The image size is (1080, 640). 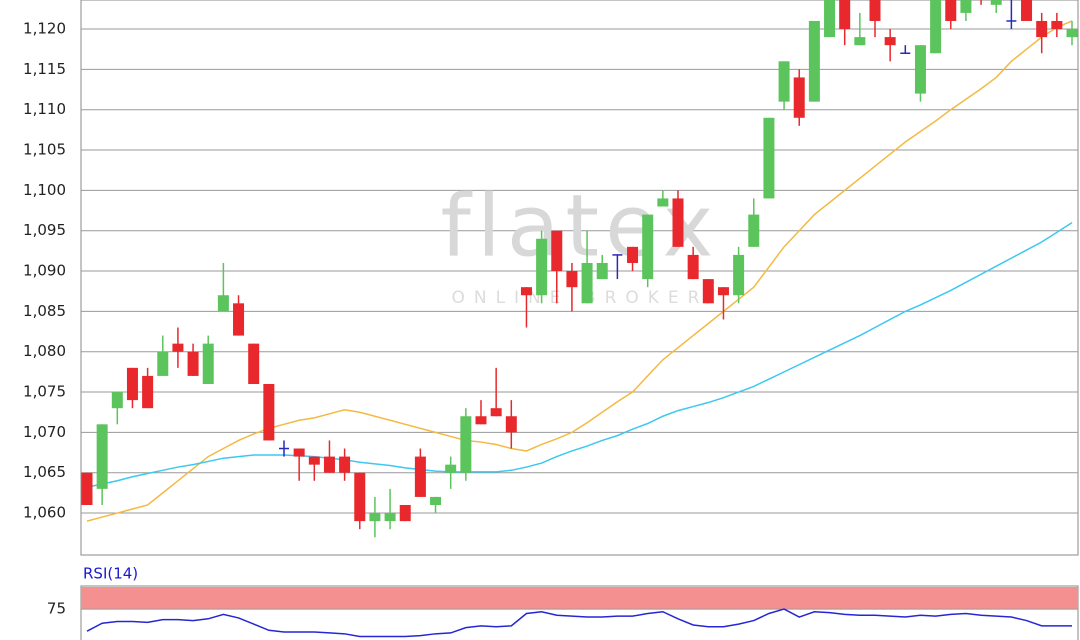 What do you see at coordinates (579, 623) in the screenshot?
I see `rsi-line` at bounding box center [579, 623].